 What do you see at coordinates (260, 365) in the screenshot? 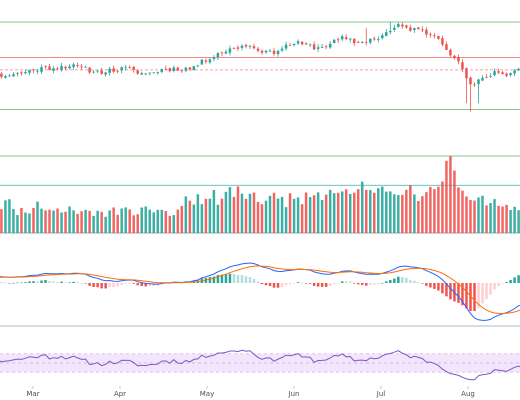
I see `rsi-pane` at bounding box center [260, 365].